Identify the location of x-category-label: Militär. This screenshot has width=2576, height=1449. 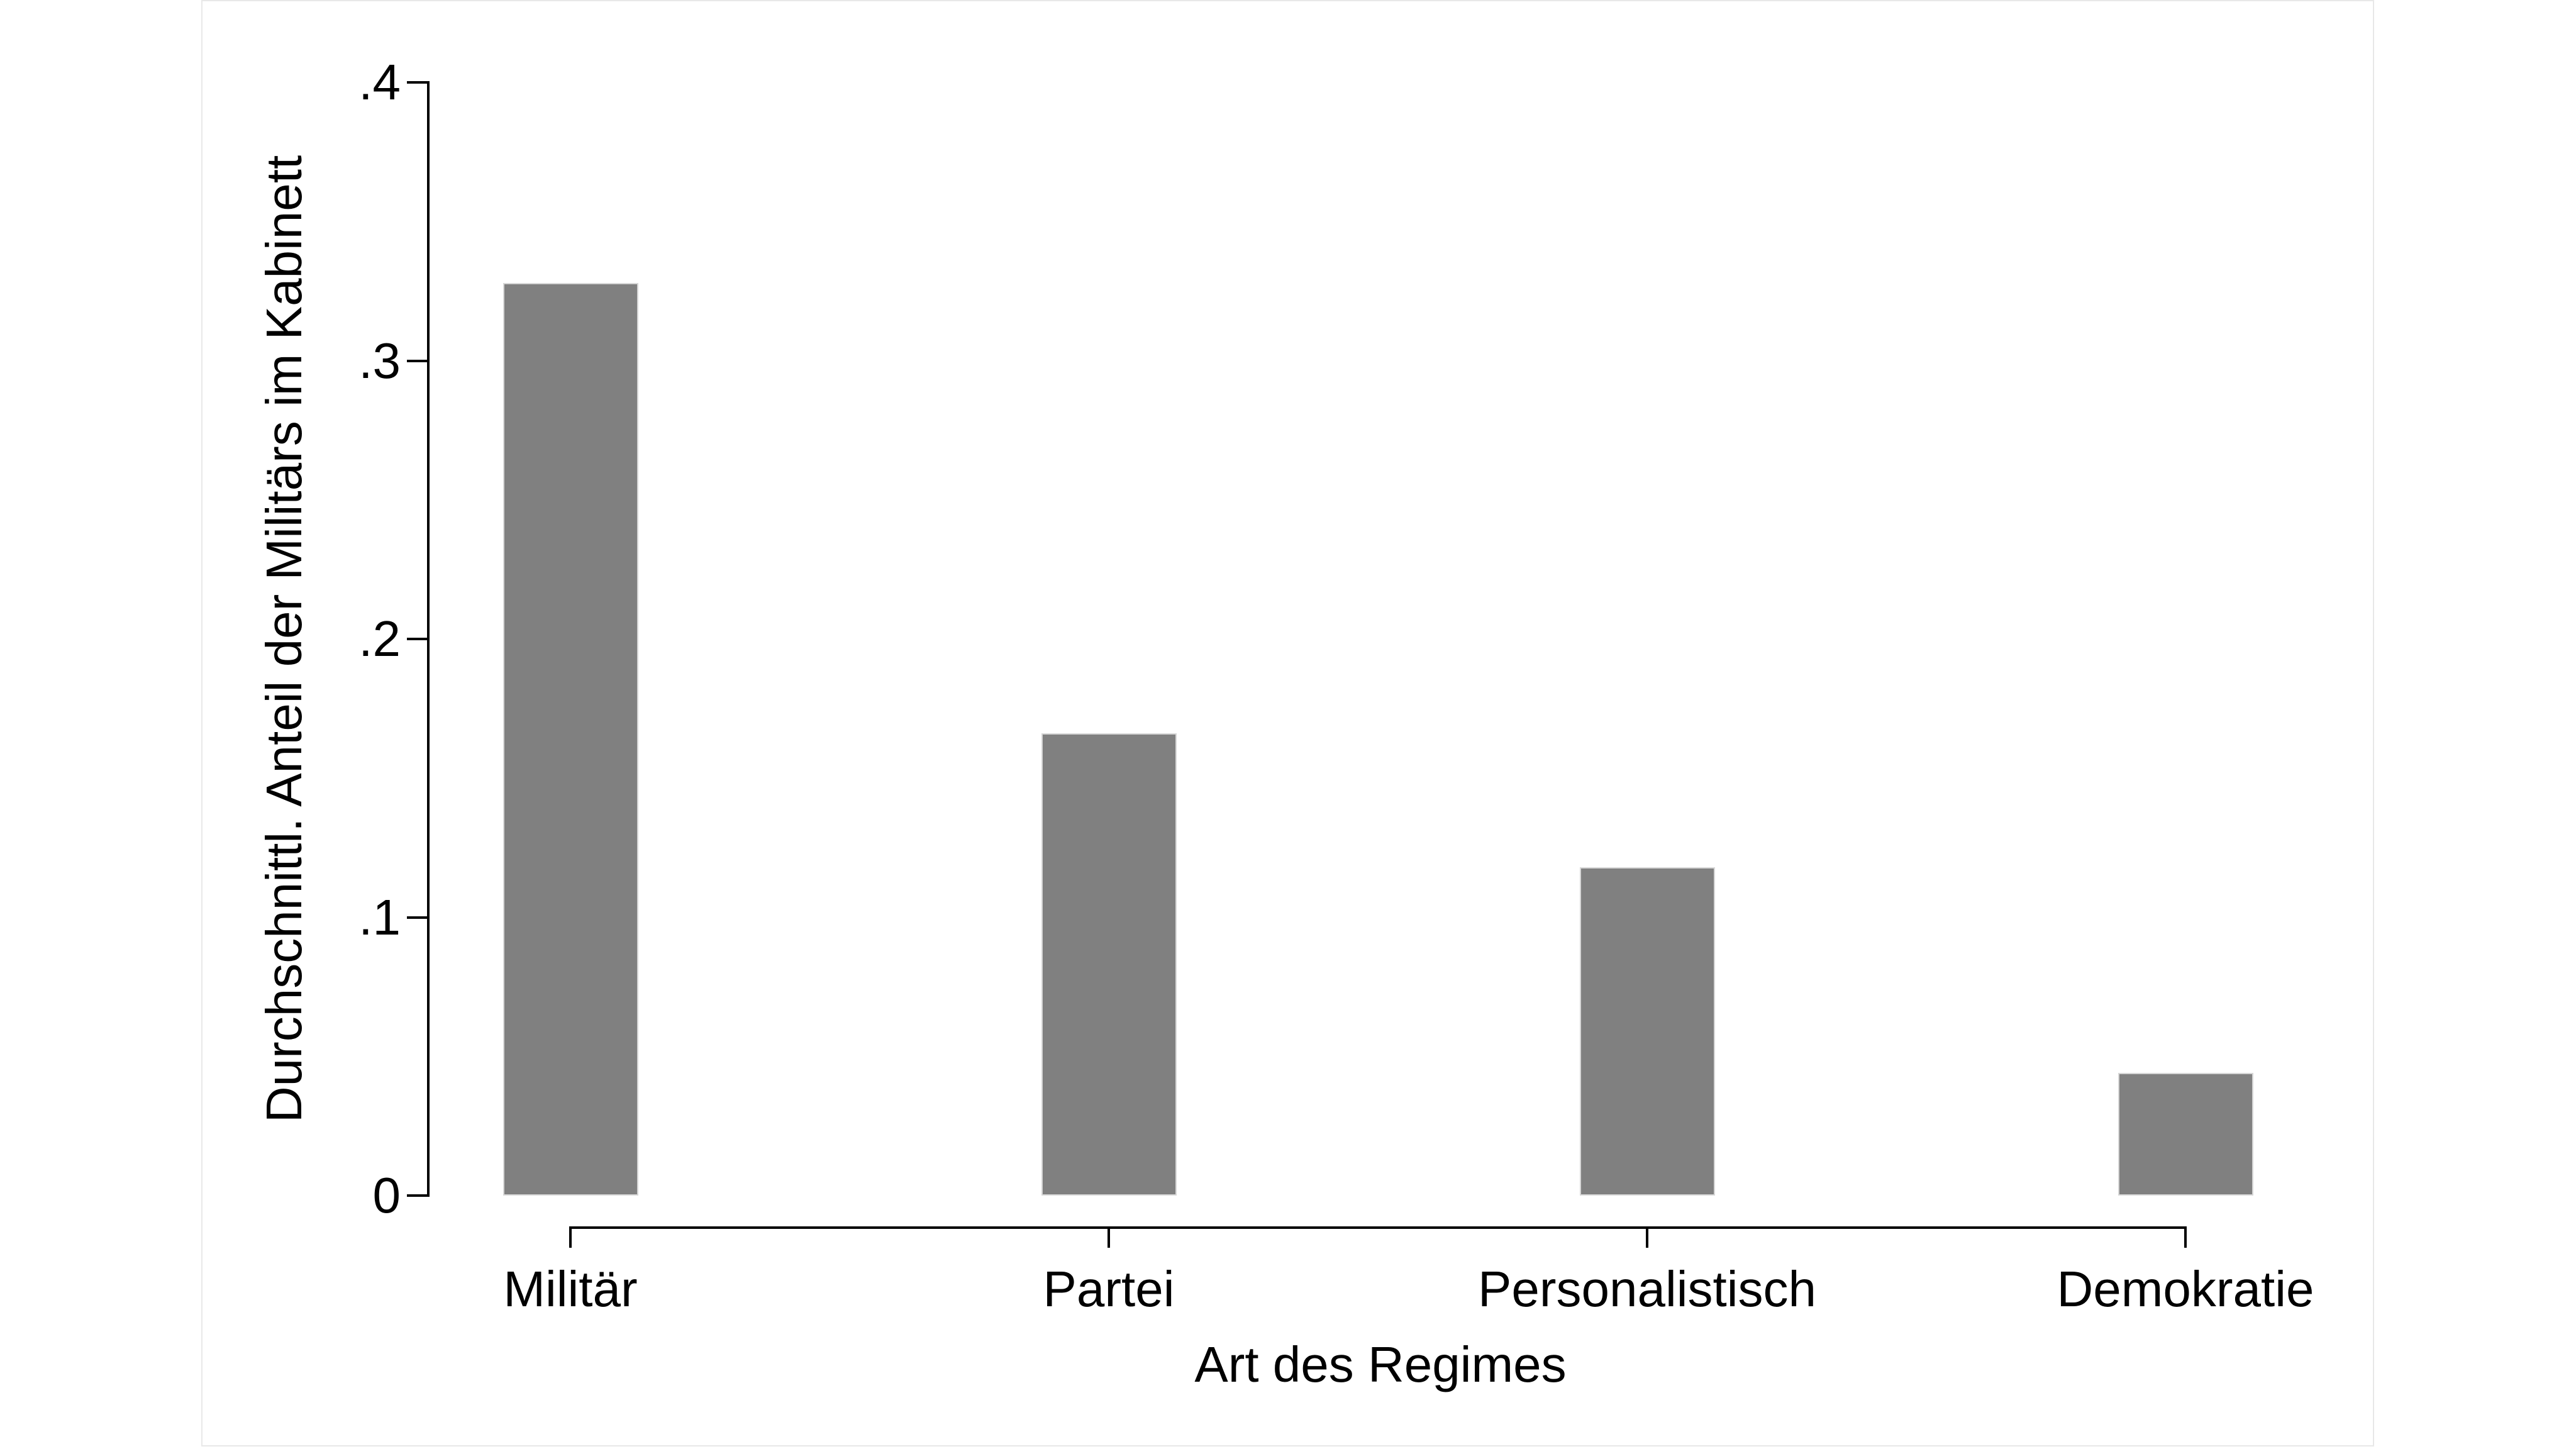
(570, 1289).